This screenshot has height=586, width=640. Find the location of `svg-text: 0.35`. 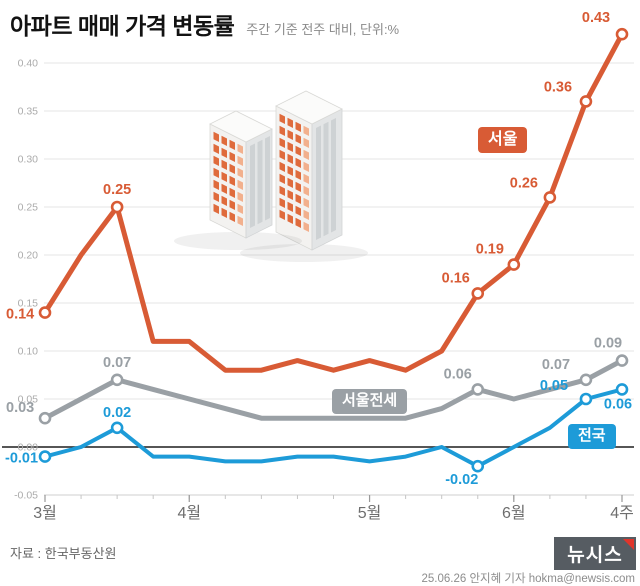

svg-text: 0.35 is located at coordinates (28, 112).